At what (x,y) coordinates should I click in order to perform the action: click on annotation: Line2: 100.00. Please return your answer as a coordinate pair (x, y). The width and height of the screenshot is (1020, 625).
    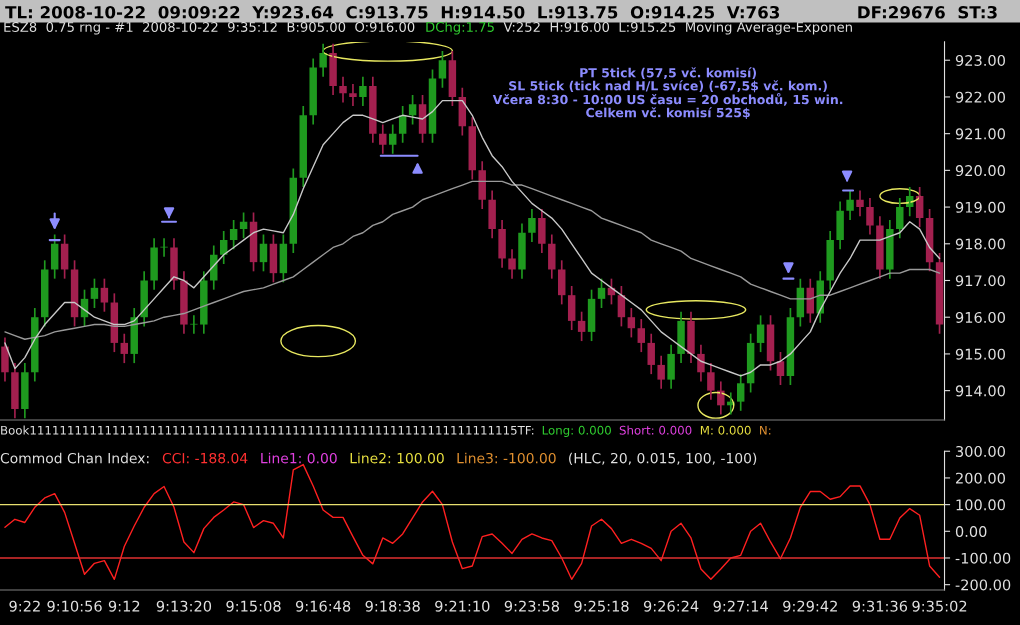
    Looking at the image, I should click on (397, 458).